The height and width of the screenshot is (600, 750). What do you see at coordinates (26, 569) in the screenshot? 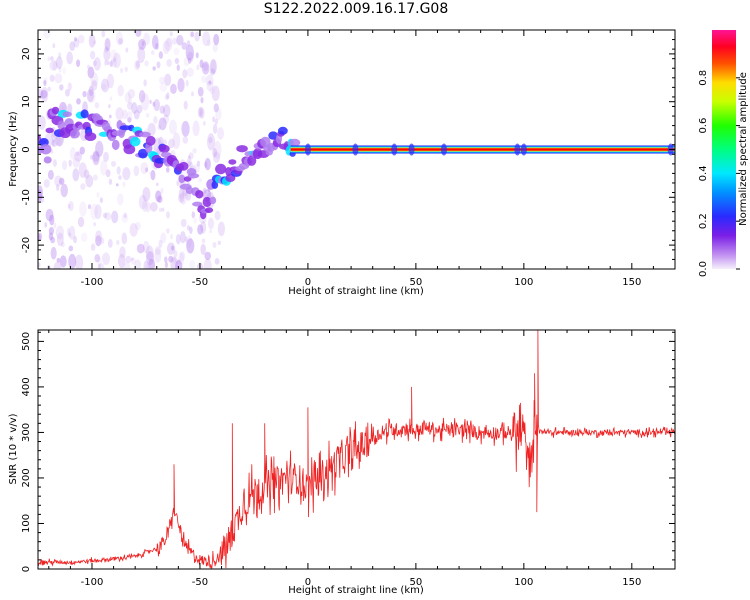
I see `snr-y-tick-label: 0` at bounding box center [26, 569].